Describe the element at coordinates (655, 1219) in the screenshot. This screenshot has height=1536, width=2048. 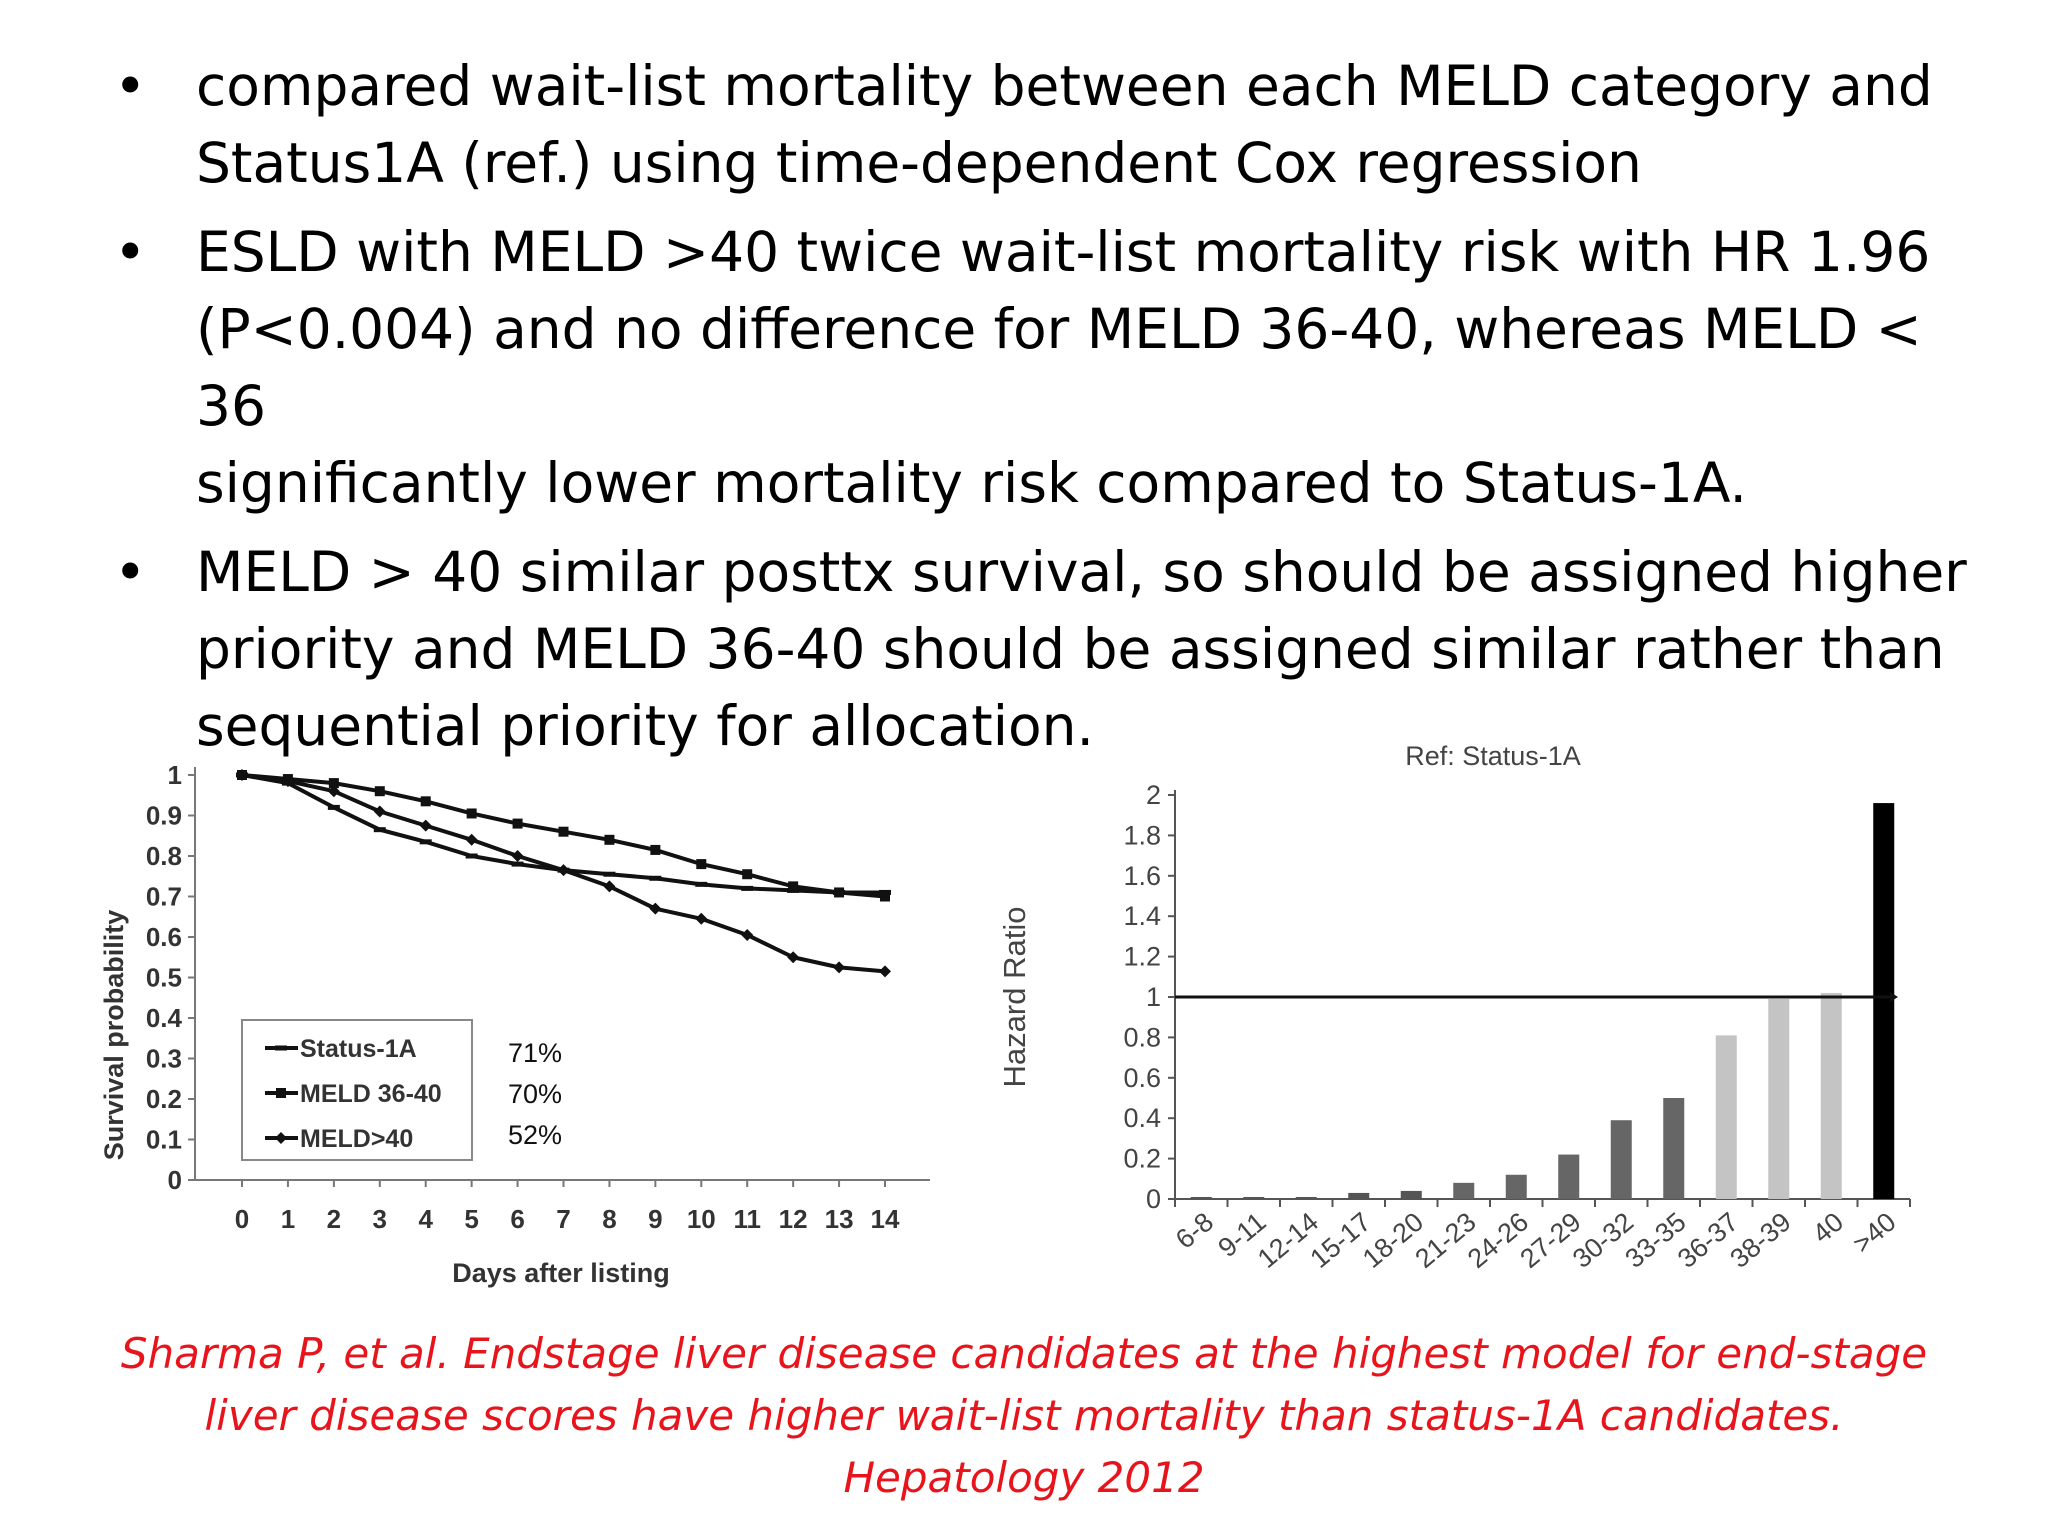
I see `survival-x-tick-label: 9` at that location.